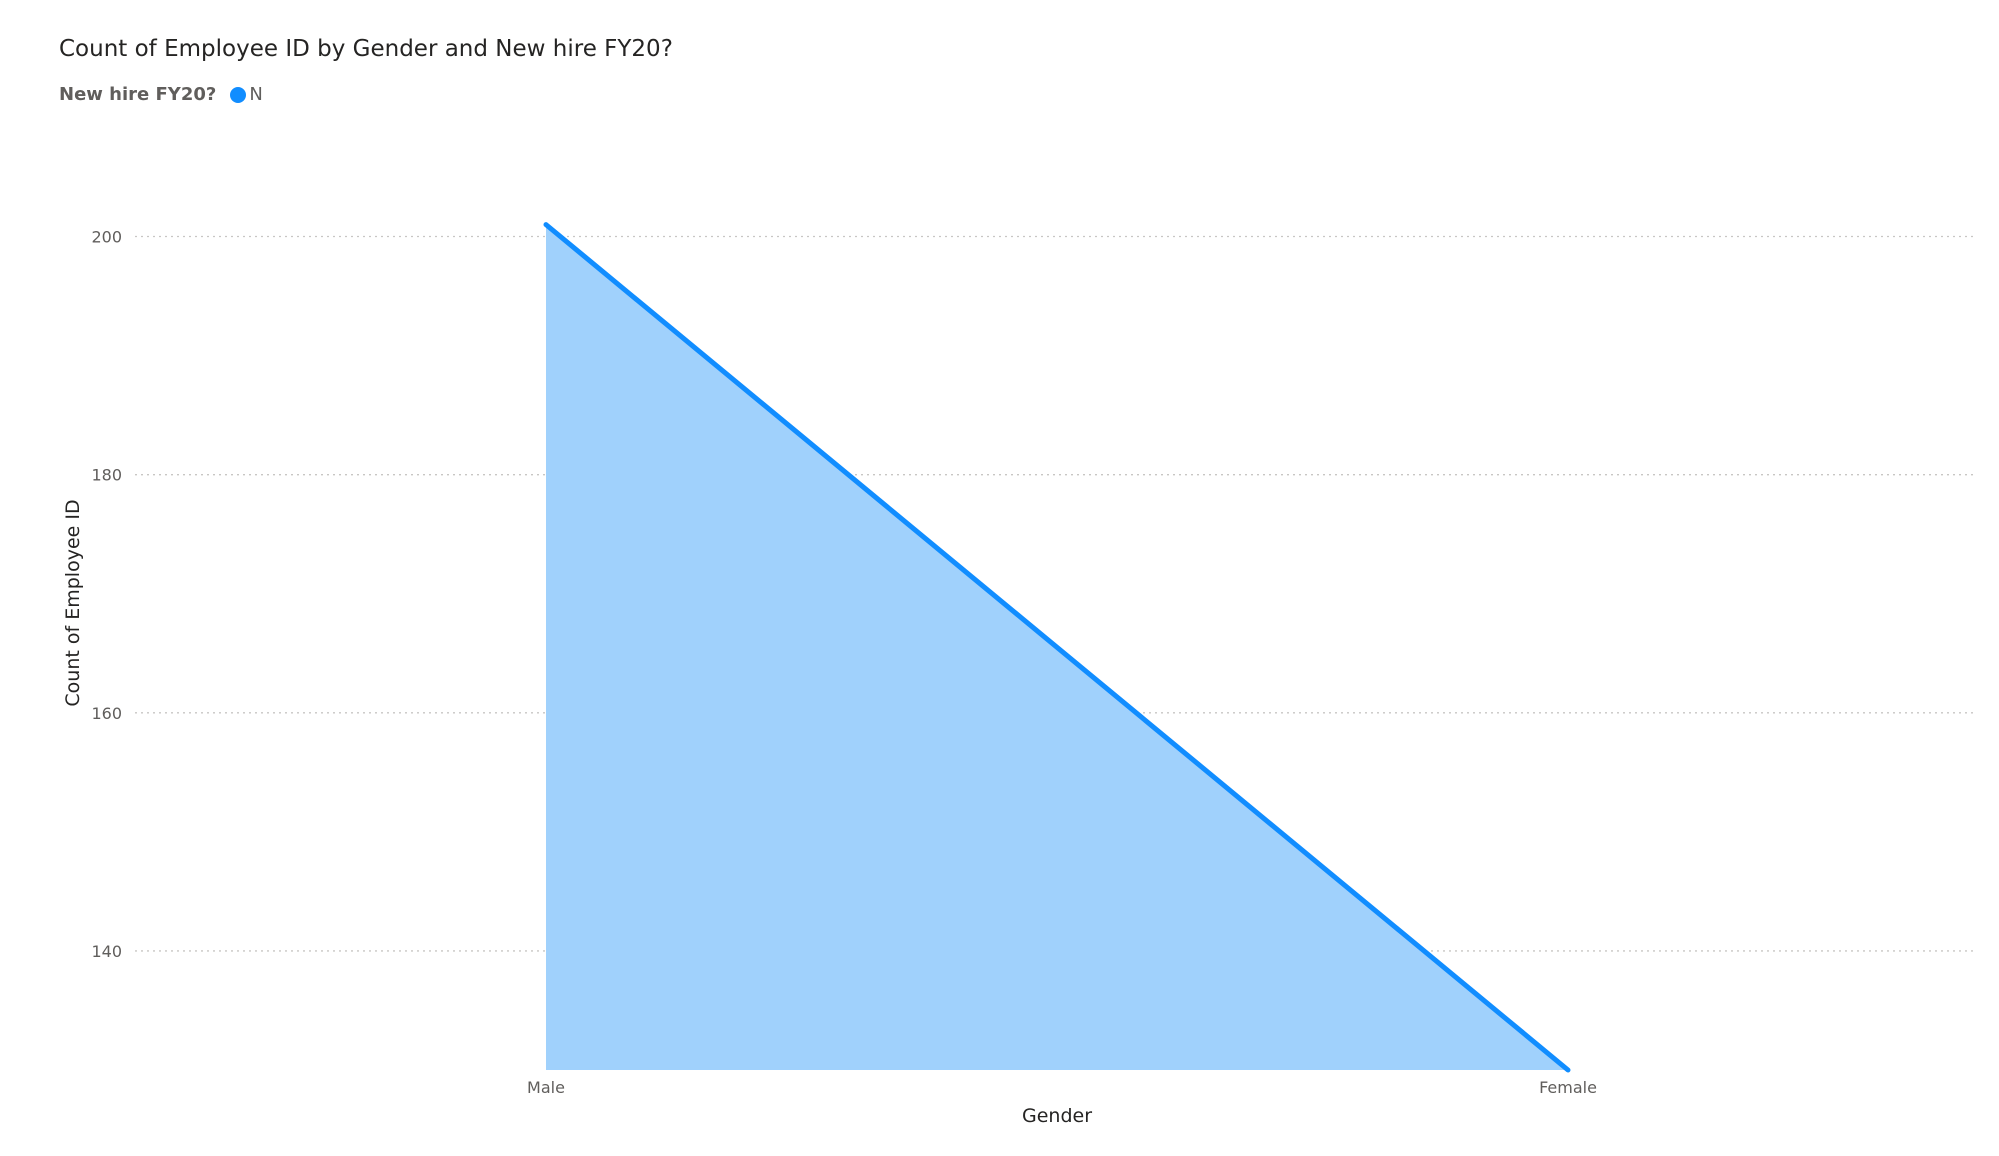 This screenshot has height=1156, width=1999. Describe the element at coordinates (106, 475) in the screenshot. I see `y-tick-label: 180` at that location.